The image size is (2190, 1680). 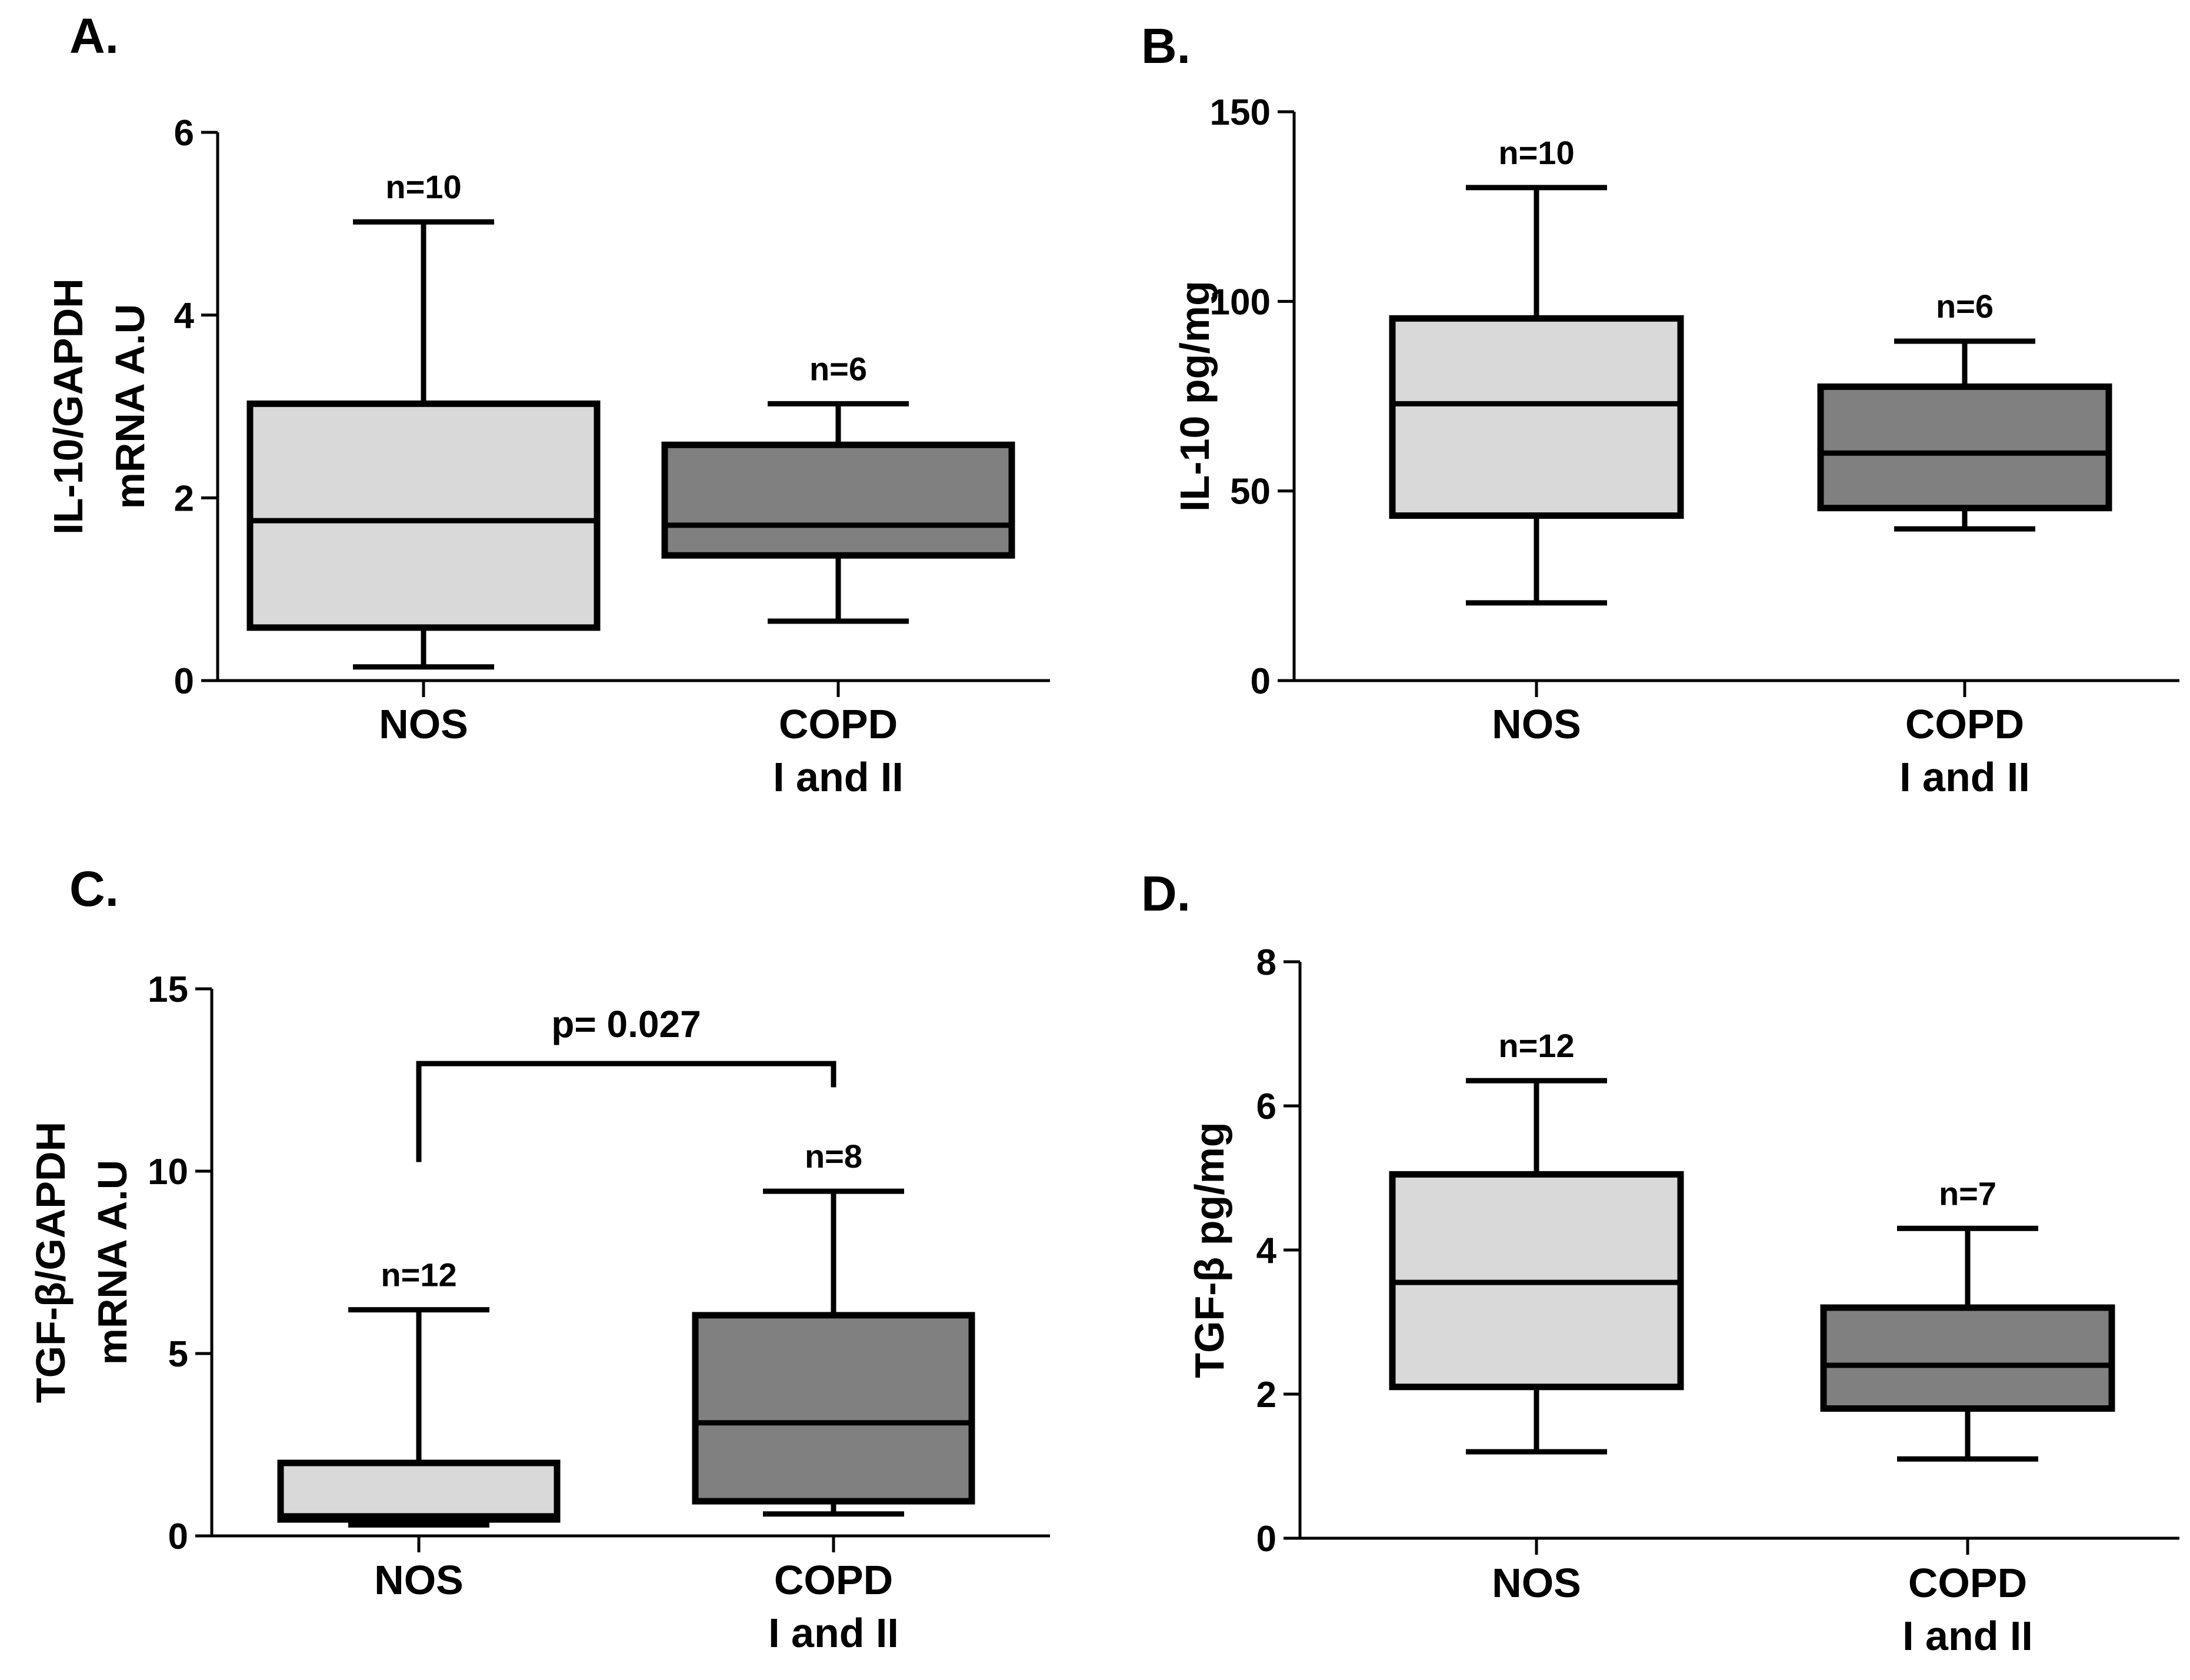 What do you see at coordinates (51, 1262) in the screenshot?
I see `y-axis-label: TGF-β/GAPDH` at bounding box center [51, 1262].